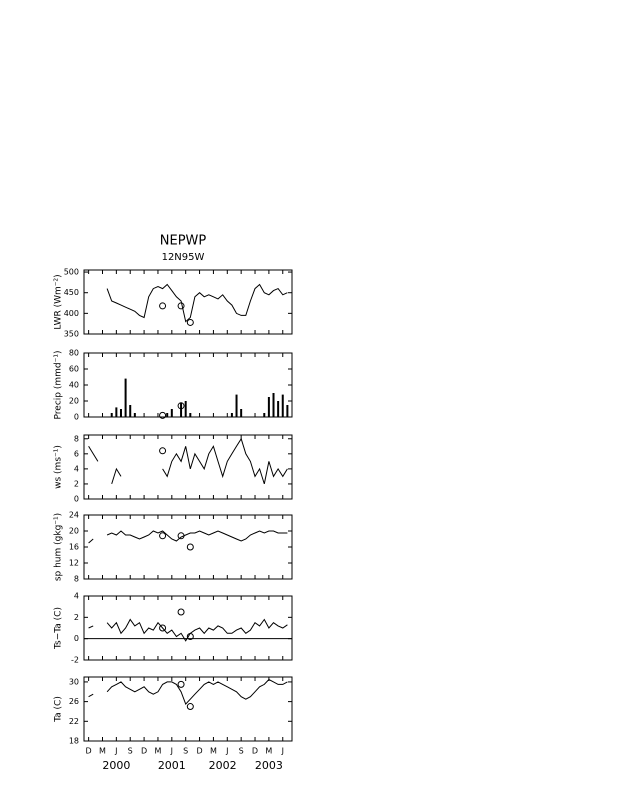 The height and width of the screenshot is (811, 627). I want to click on y-tick-label: 30, so click(74, 681).